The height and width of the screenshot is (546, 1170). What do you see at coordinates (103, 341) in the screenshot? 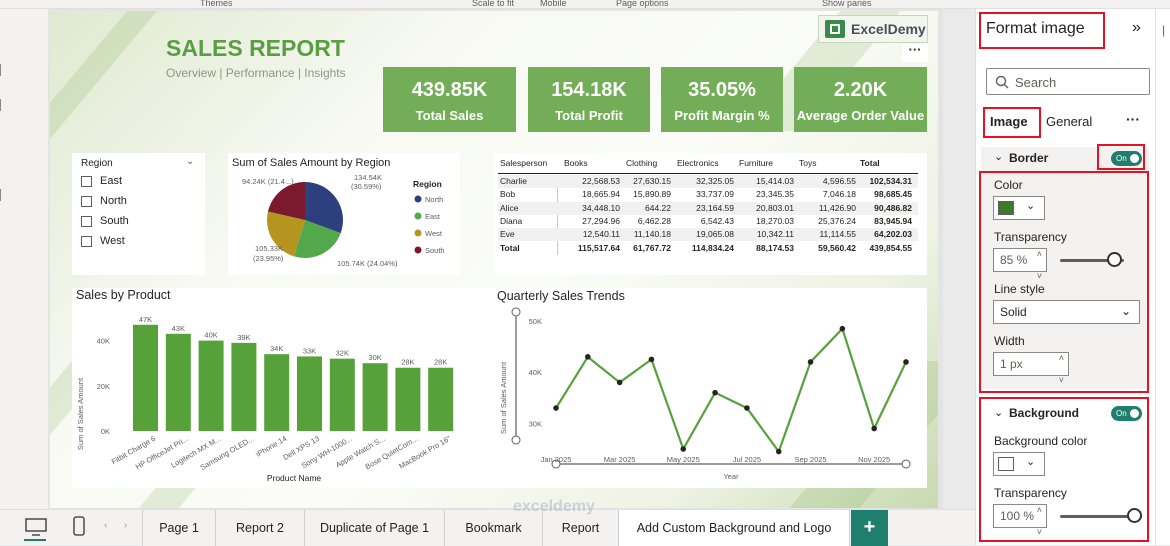
I see `y-tick-label: 40K` at bounding box center [103, 341].